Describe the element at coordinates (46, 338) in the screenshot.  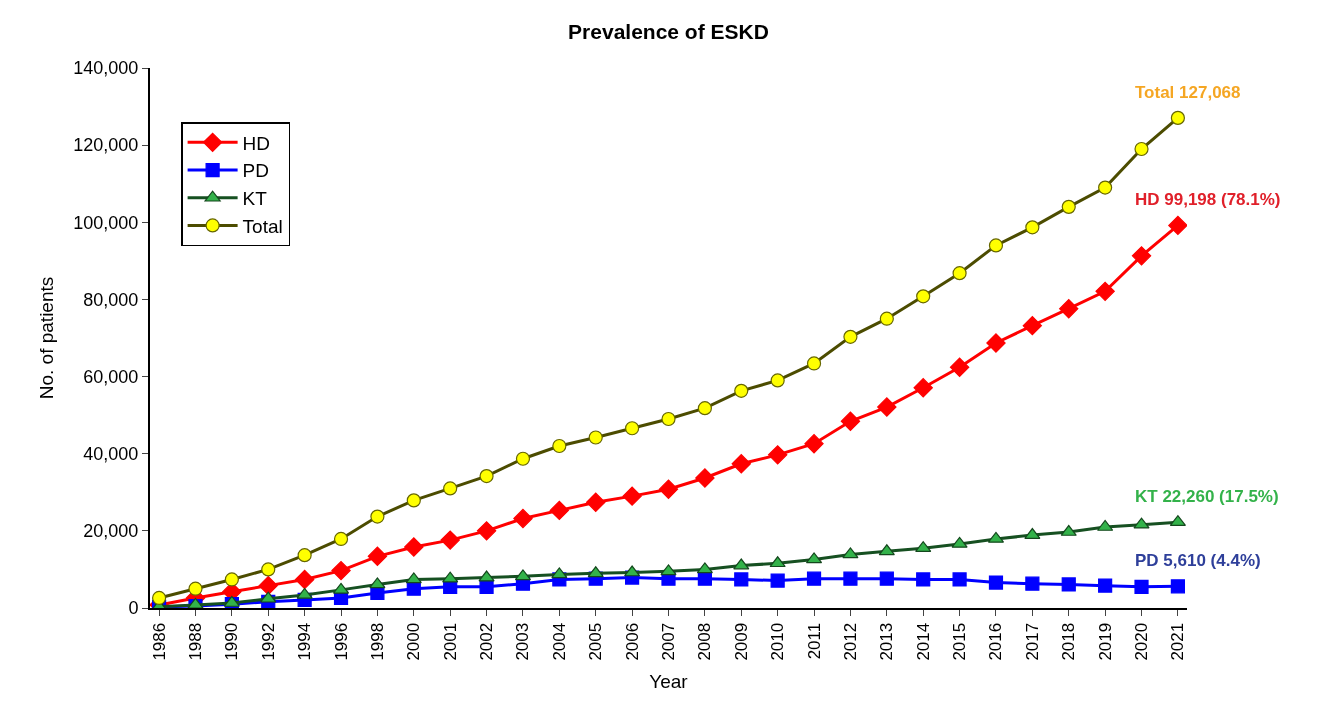
I see `y-axis-title: No. of patients` at that location.